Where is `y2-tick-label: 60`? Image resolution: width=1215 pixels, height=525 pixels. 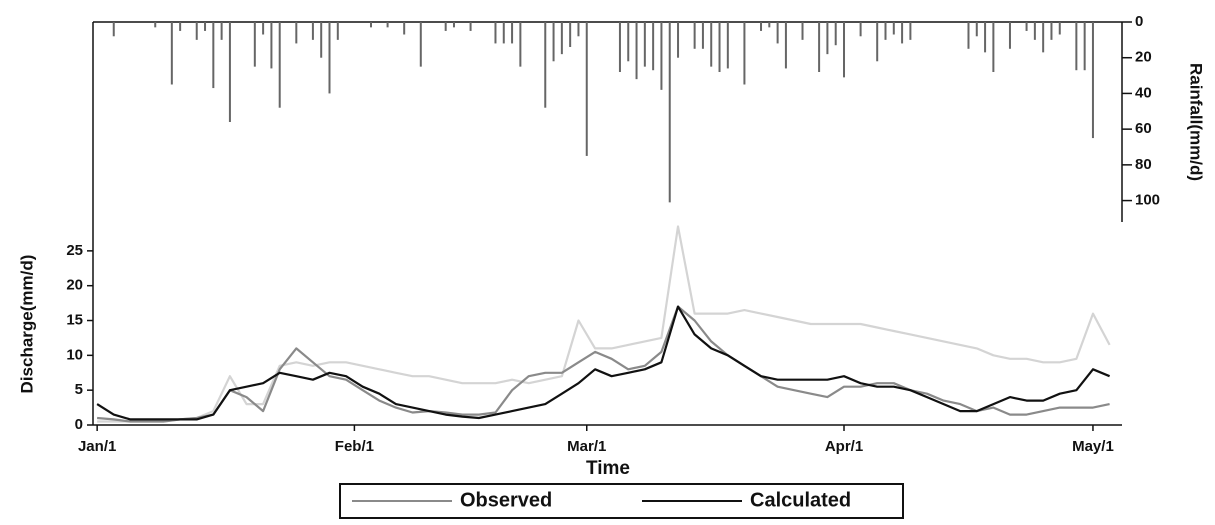
y2-tick-label: 60 is located at coordinates (1143, 128).